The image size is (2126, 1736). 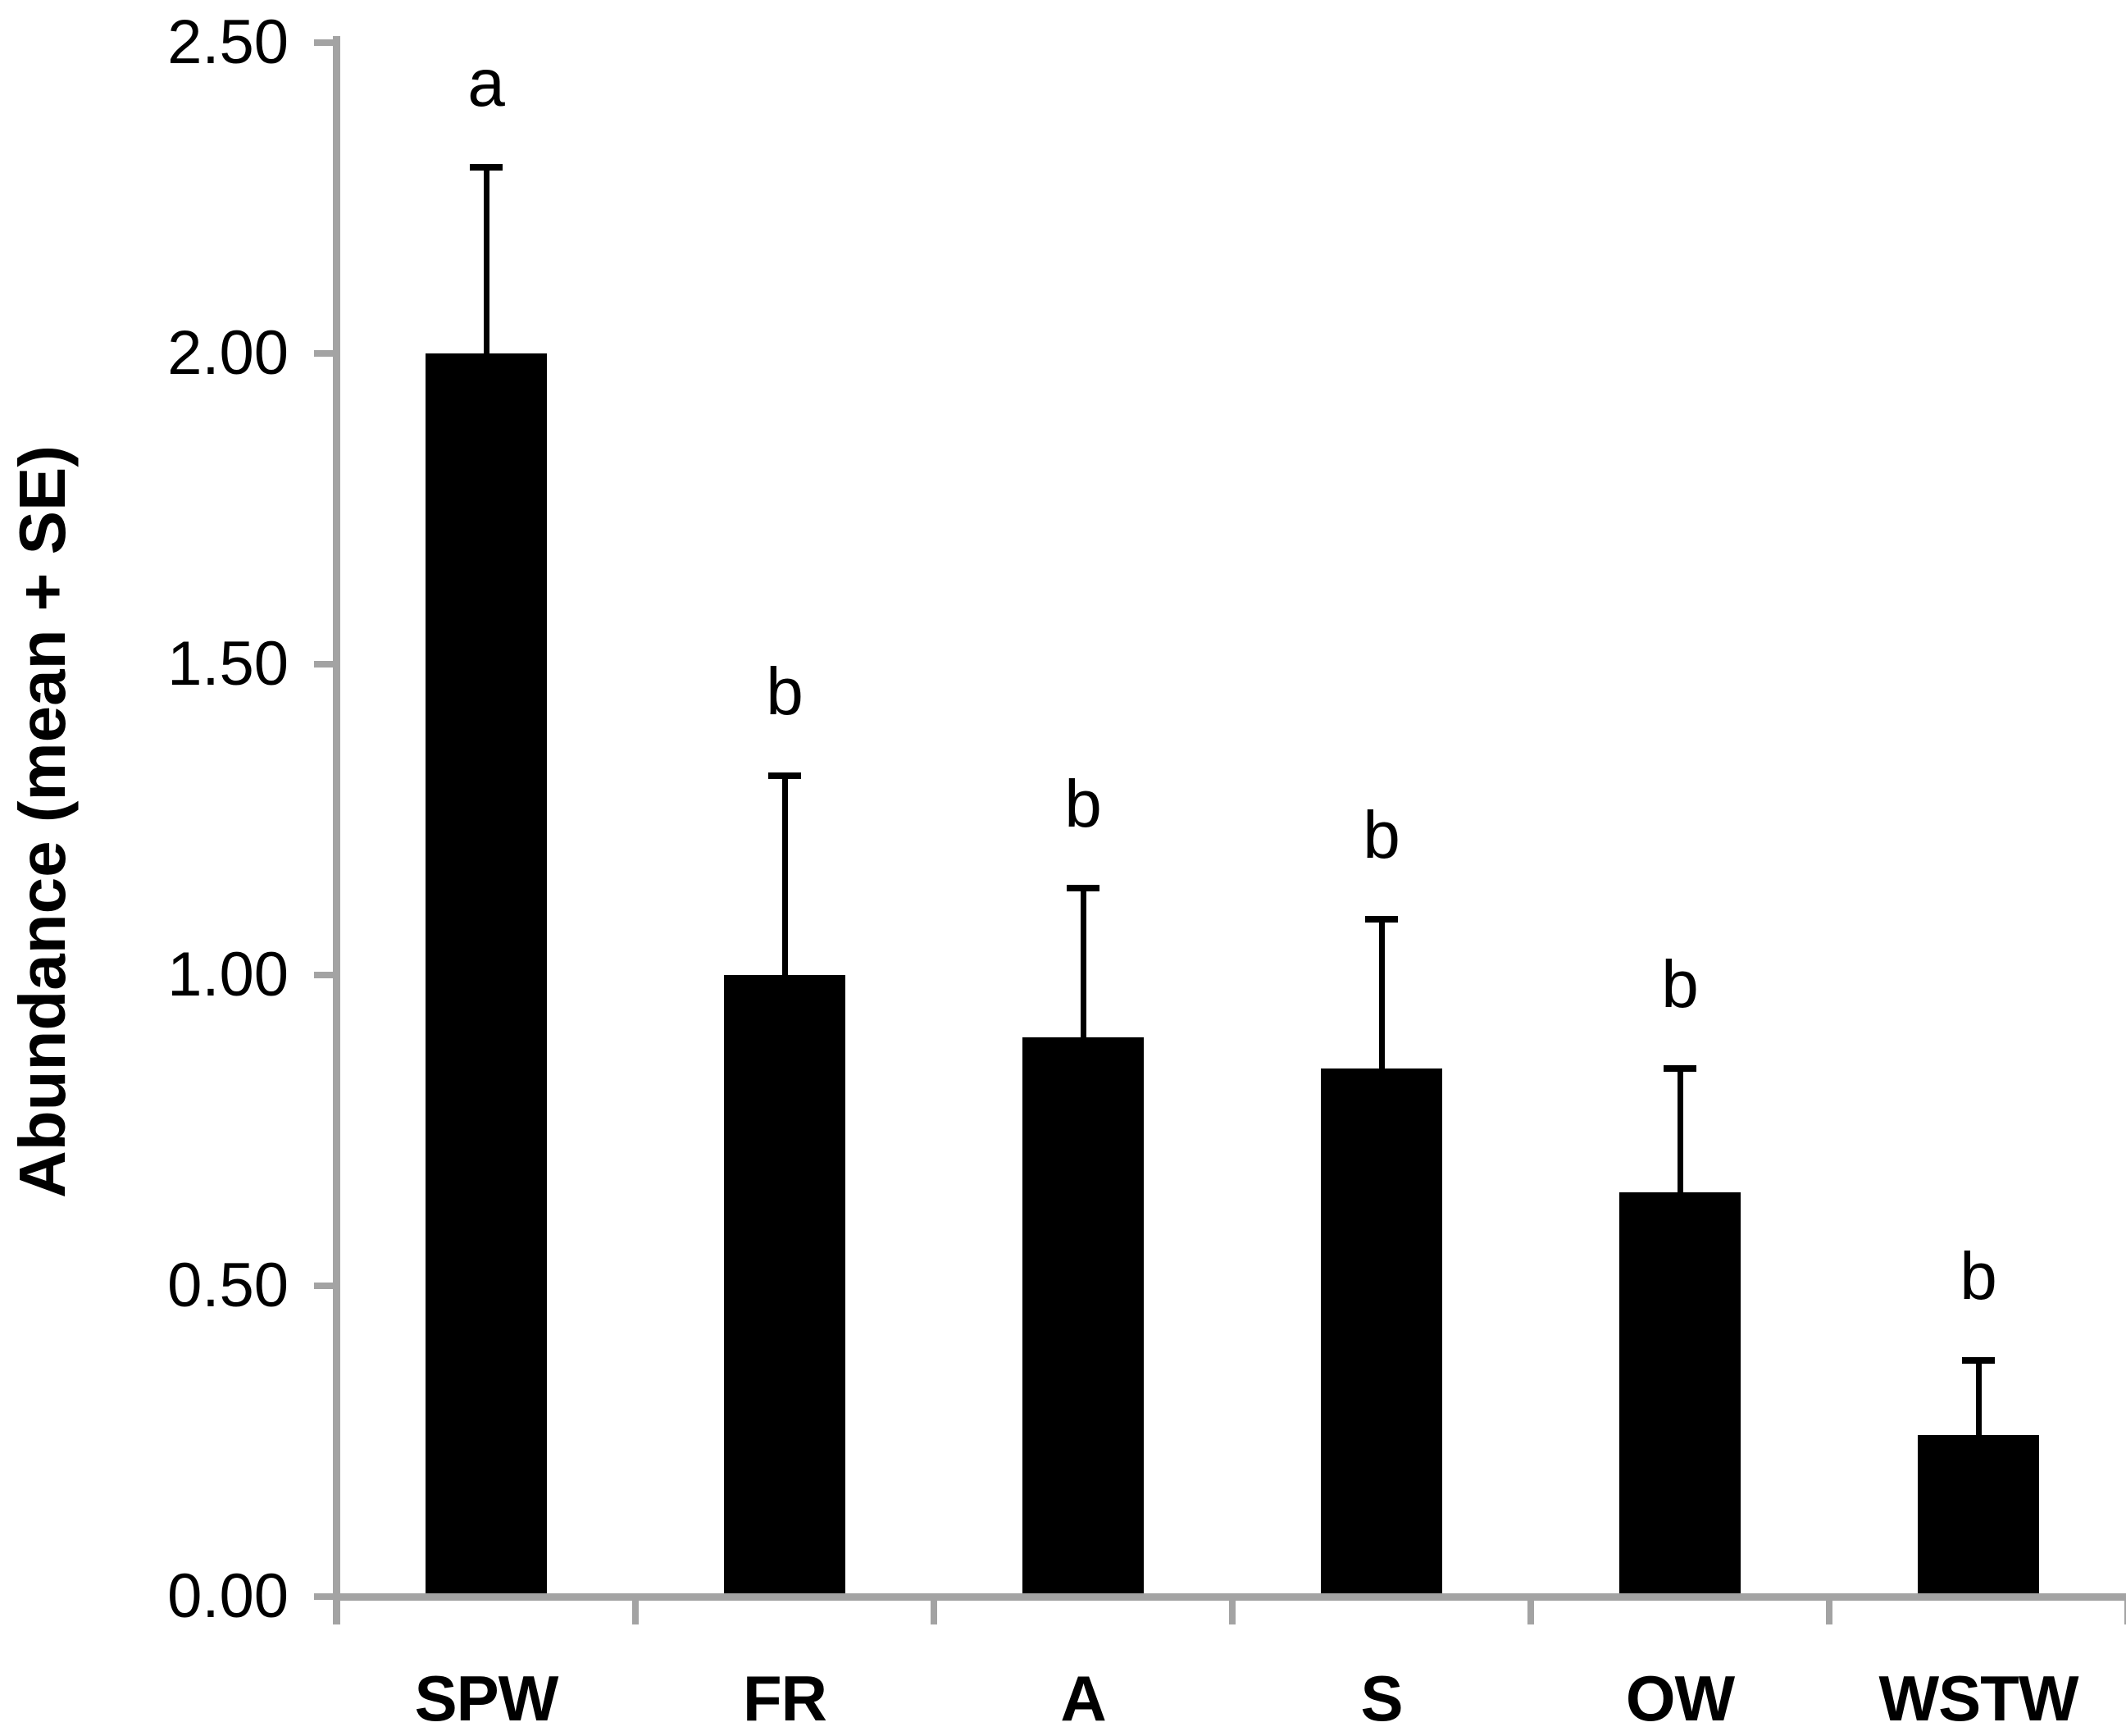 What do you see at coordinates (785, 1698) in the screenshot?
I see `x-axis-category-label: FR` at bounding box center [785, 1698].